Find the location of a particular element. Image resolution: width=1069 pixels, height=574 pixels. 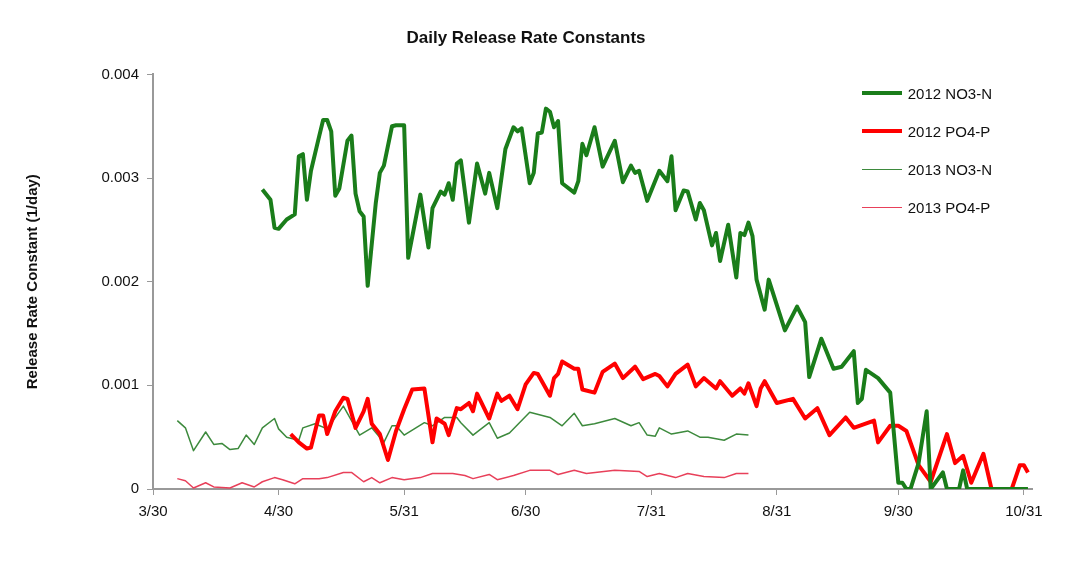

y-tick-label: 0 is located at coordinates (134, 488).